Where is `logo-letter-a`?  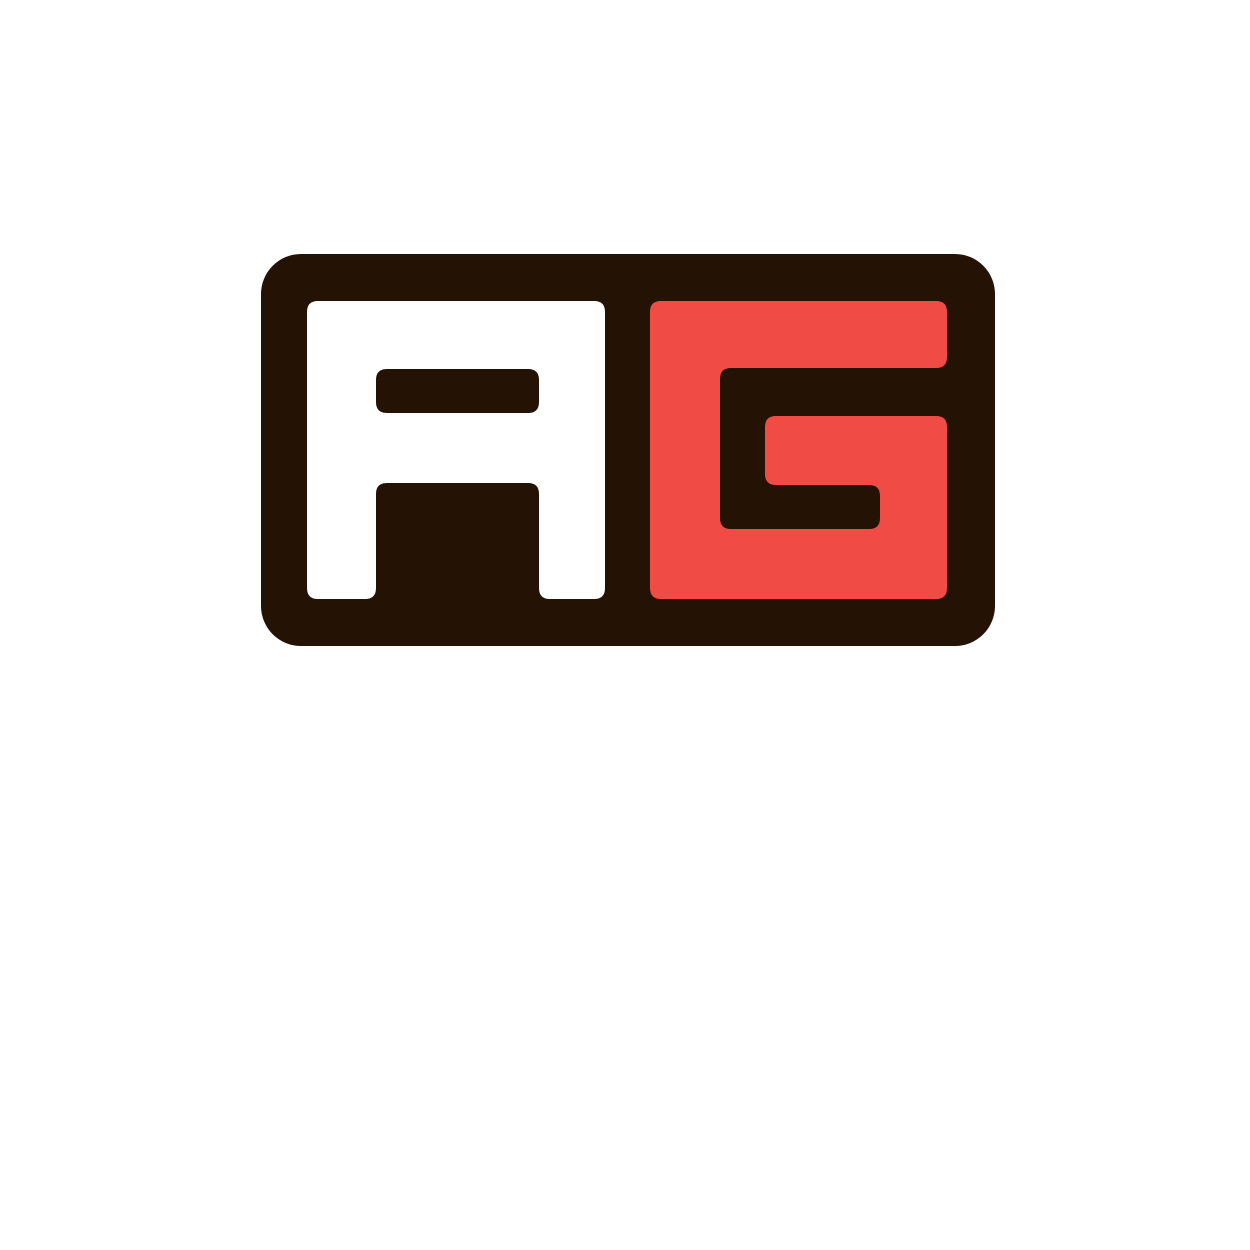 logo-letter-a is located at coordinates (456, 450).